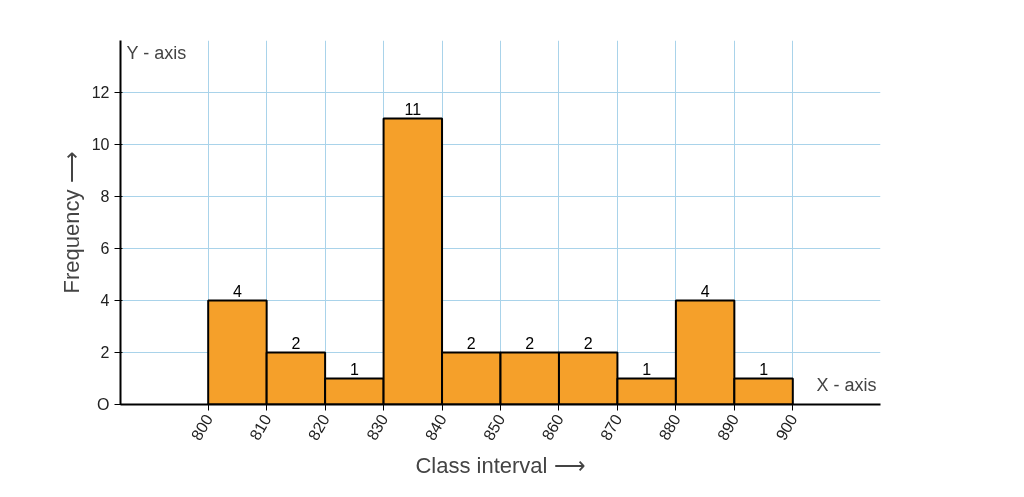 The image size is (1024, 497). I want to click on data-label: 11, so click(413, 109).